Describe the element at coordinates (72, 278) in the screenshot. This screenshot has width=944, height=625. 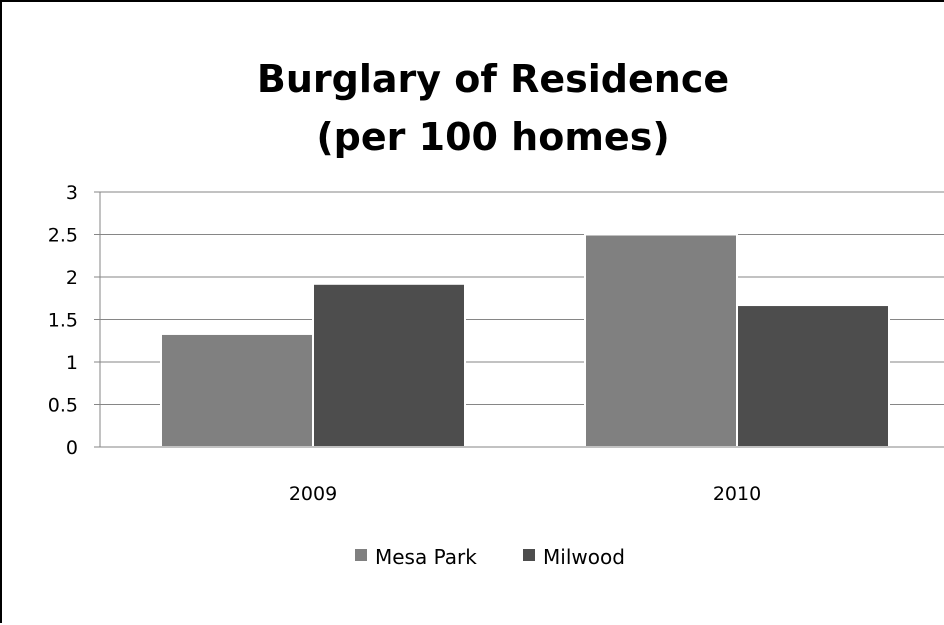
I see `y-tick-label: 2` at that location.